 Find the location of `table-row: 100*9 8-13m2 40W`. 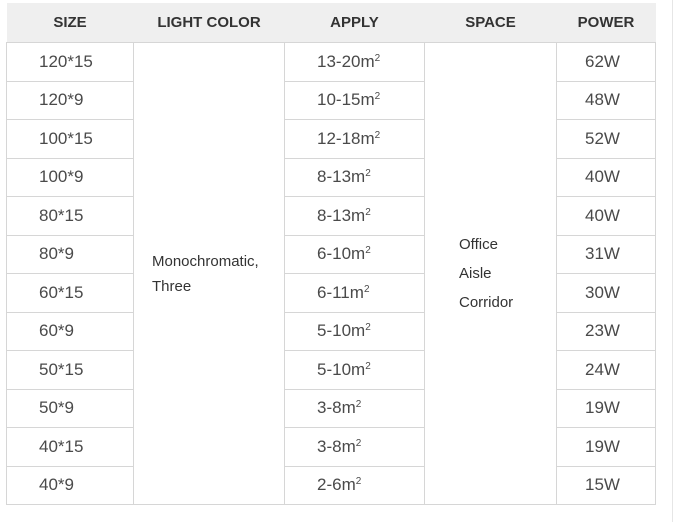

table-row: 100*9 8-13m2 40W is located at coordinates (331, 177).